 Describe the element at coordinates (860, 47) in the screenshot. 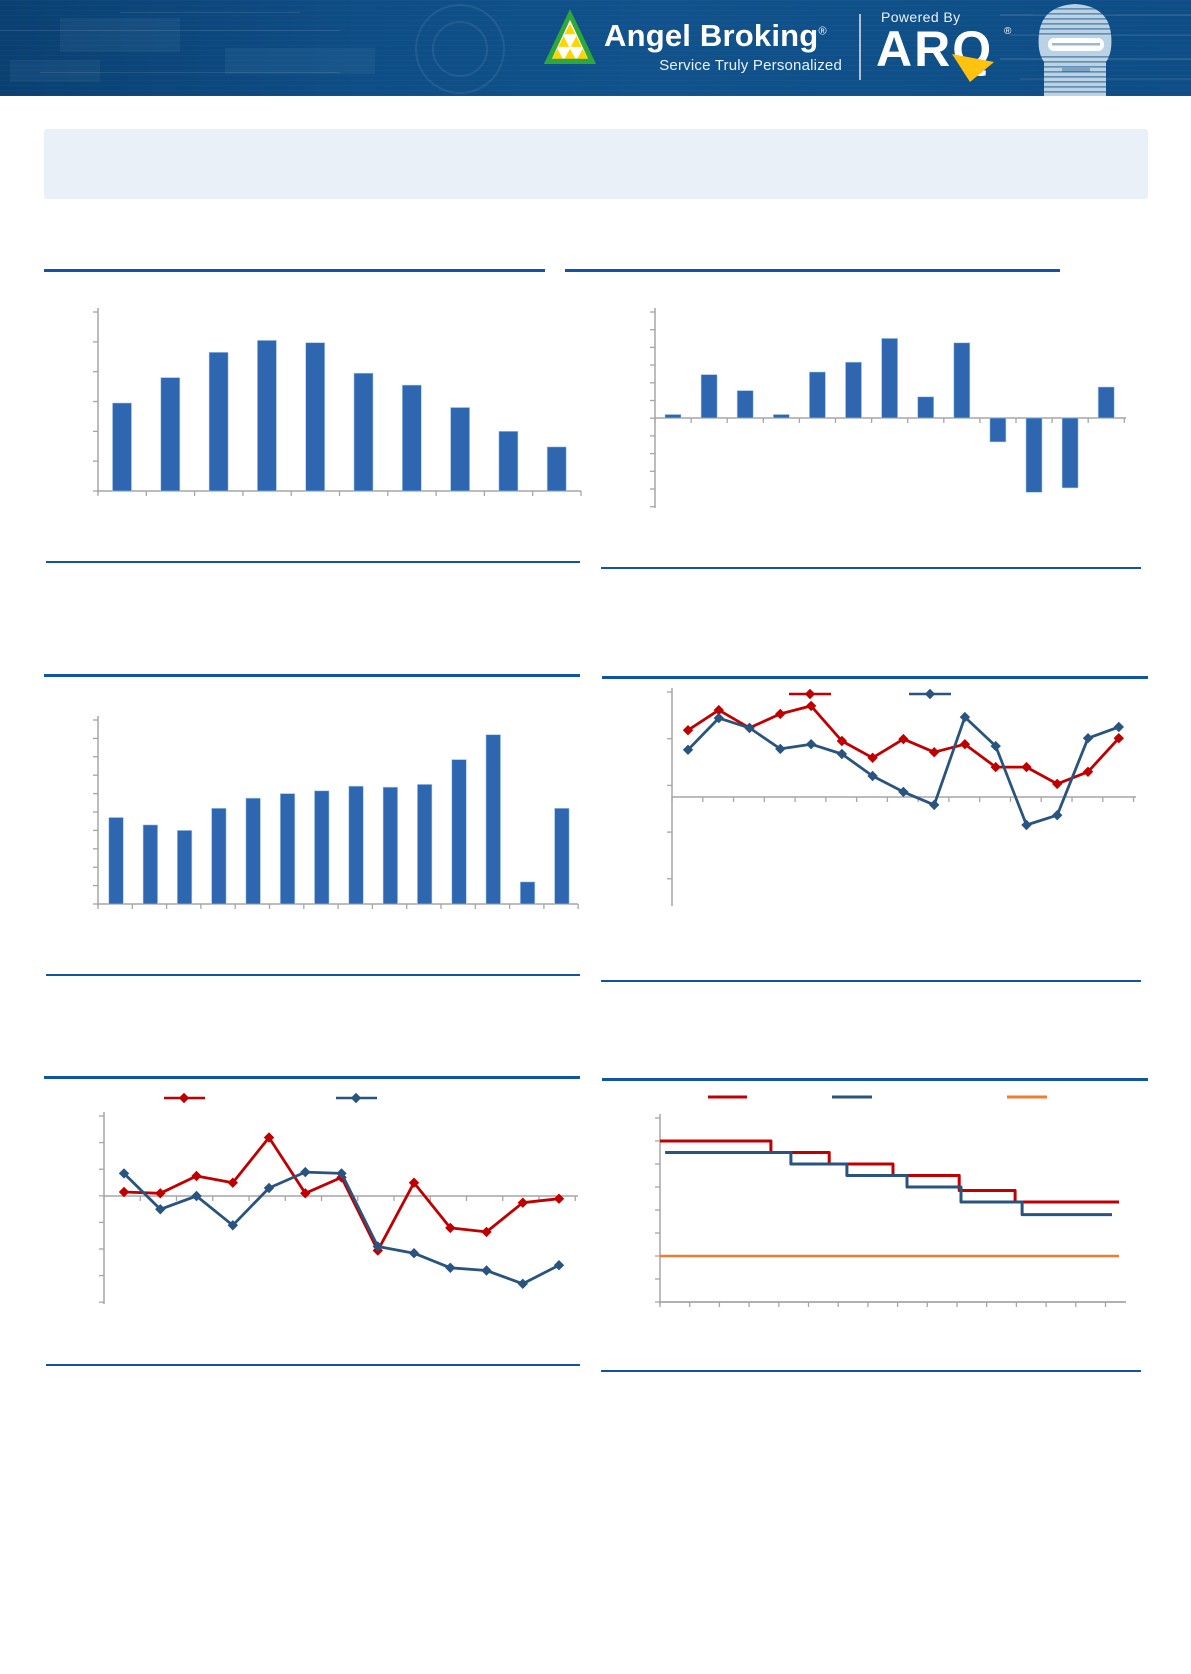

I see `header-divider` at that location.